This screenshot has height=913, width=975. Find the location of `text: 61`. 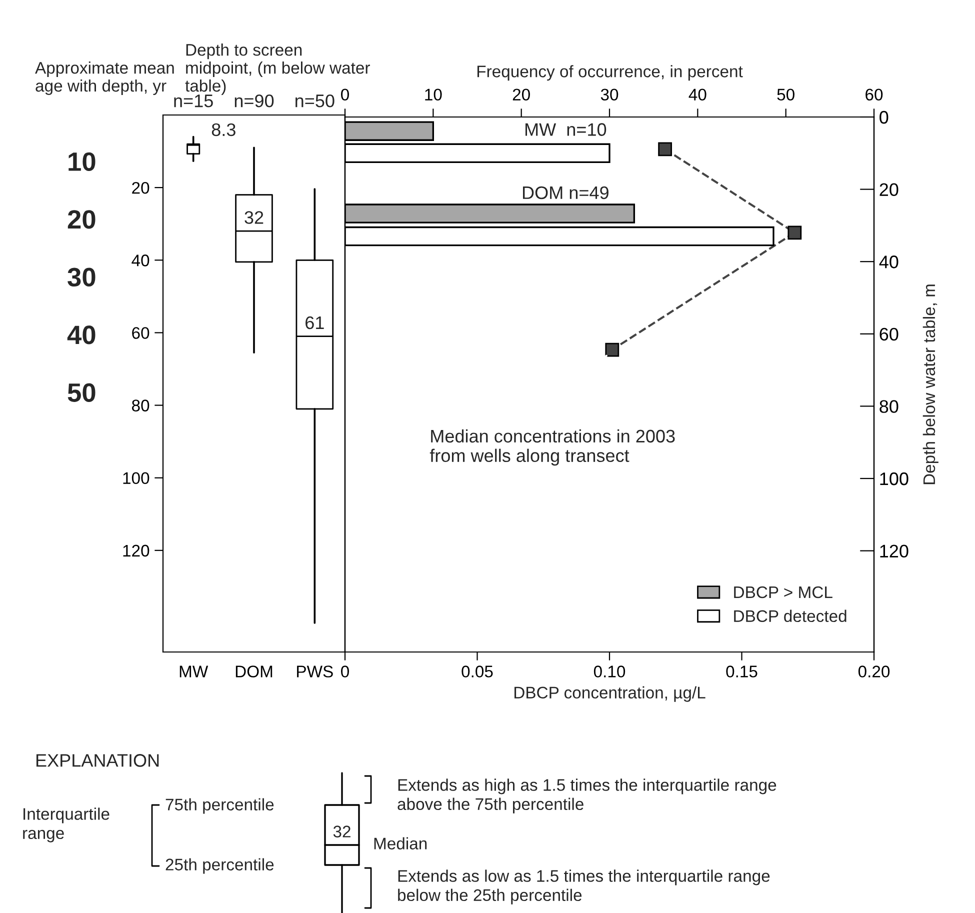

text: 61 is located at coordinates (315, 323).